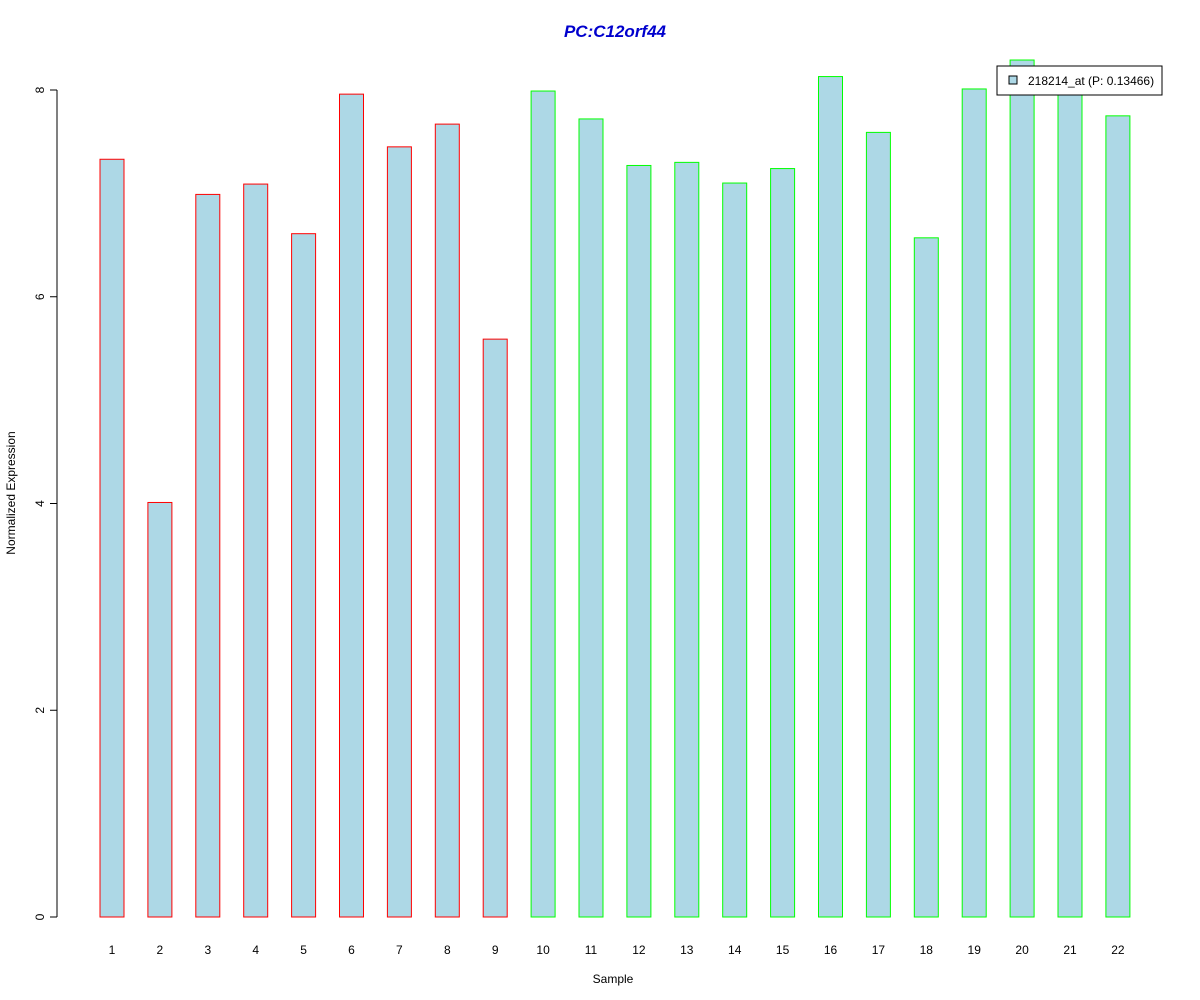  What do you see at coordinates (40, 89) in the screenshot?
I see `y-tick-label: 8` at bounding box center [40, 89].